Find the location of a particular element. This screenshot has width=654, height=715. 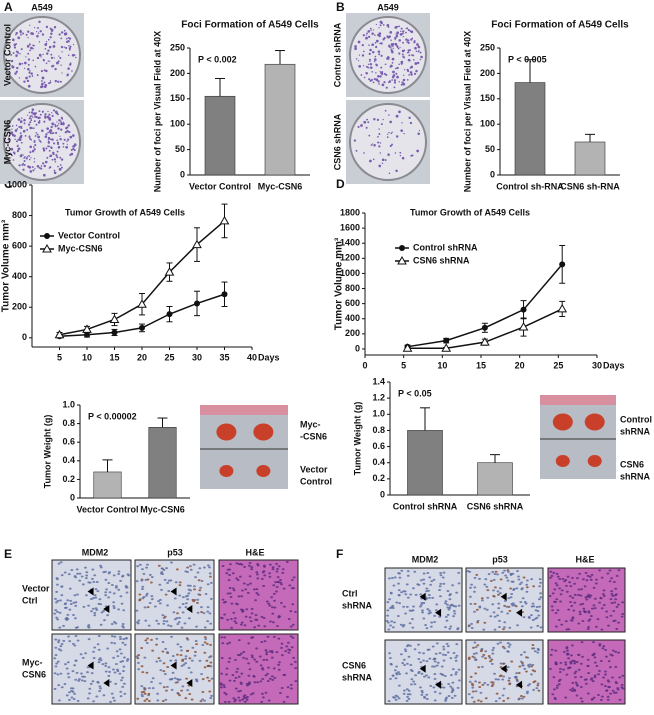

bar is located at coordinates (162, 463).